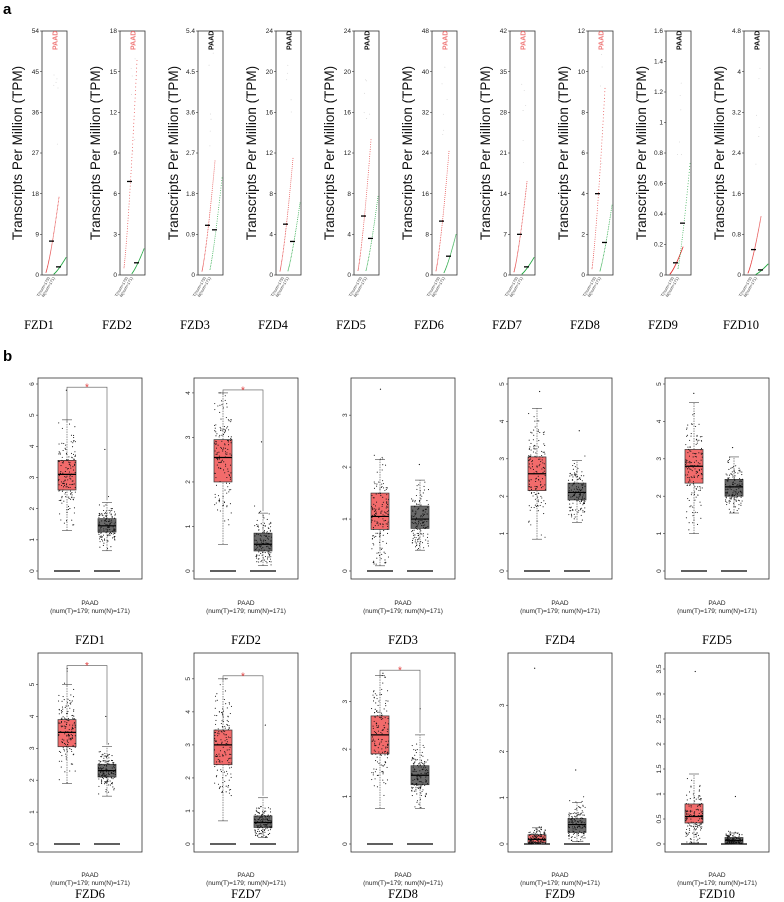  What do you see at coordinates (659, 768) in the screenshot?
I see `y-tick-label: 1.5` at bounding box center [659, 768].